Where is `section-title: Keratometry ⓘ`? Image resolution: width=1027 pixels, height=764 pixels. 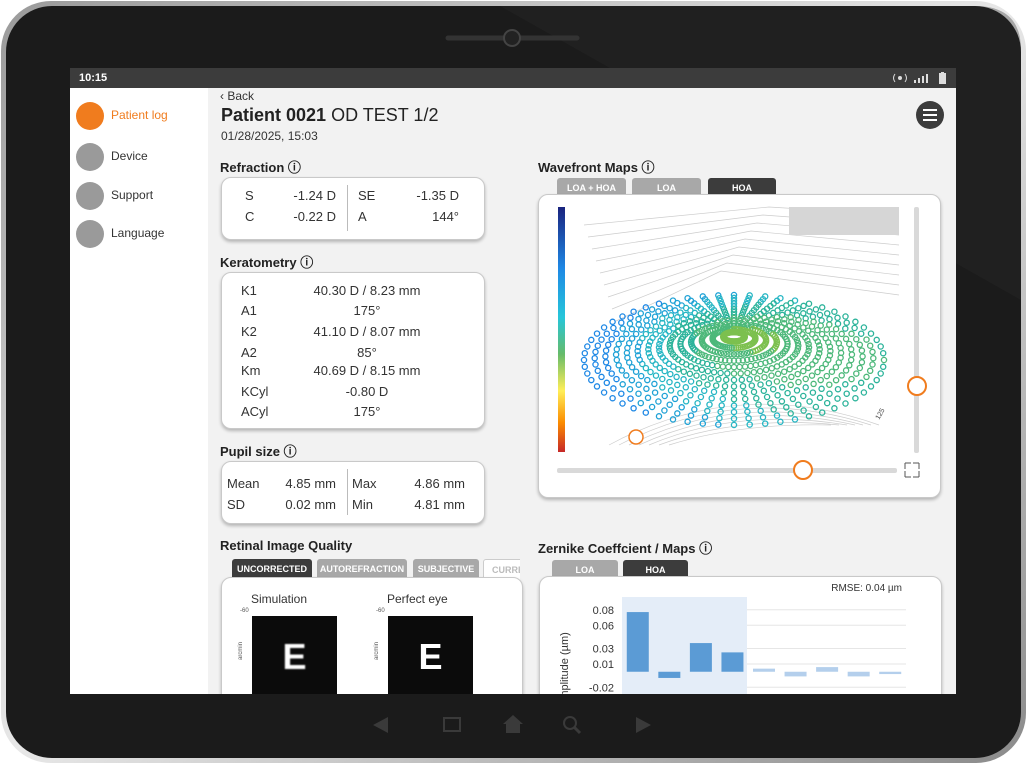
section-title: Keratometry ⓘ is located at coordinates (267, 262).